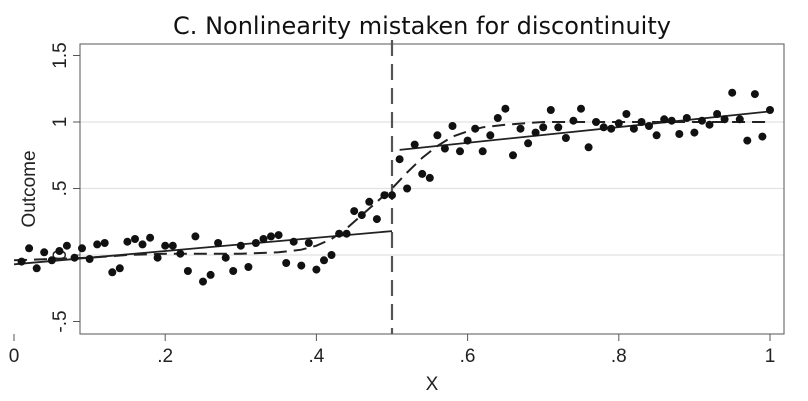 This screenshot has width=808, height=401. I want to click on x-tick-label: 0, so click(14, 356).